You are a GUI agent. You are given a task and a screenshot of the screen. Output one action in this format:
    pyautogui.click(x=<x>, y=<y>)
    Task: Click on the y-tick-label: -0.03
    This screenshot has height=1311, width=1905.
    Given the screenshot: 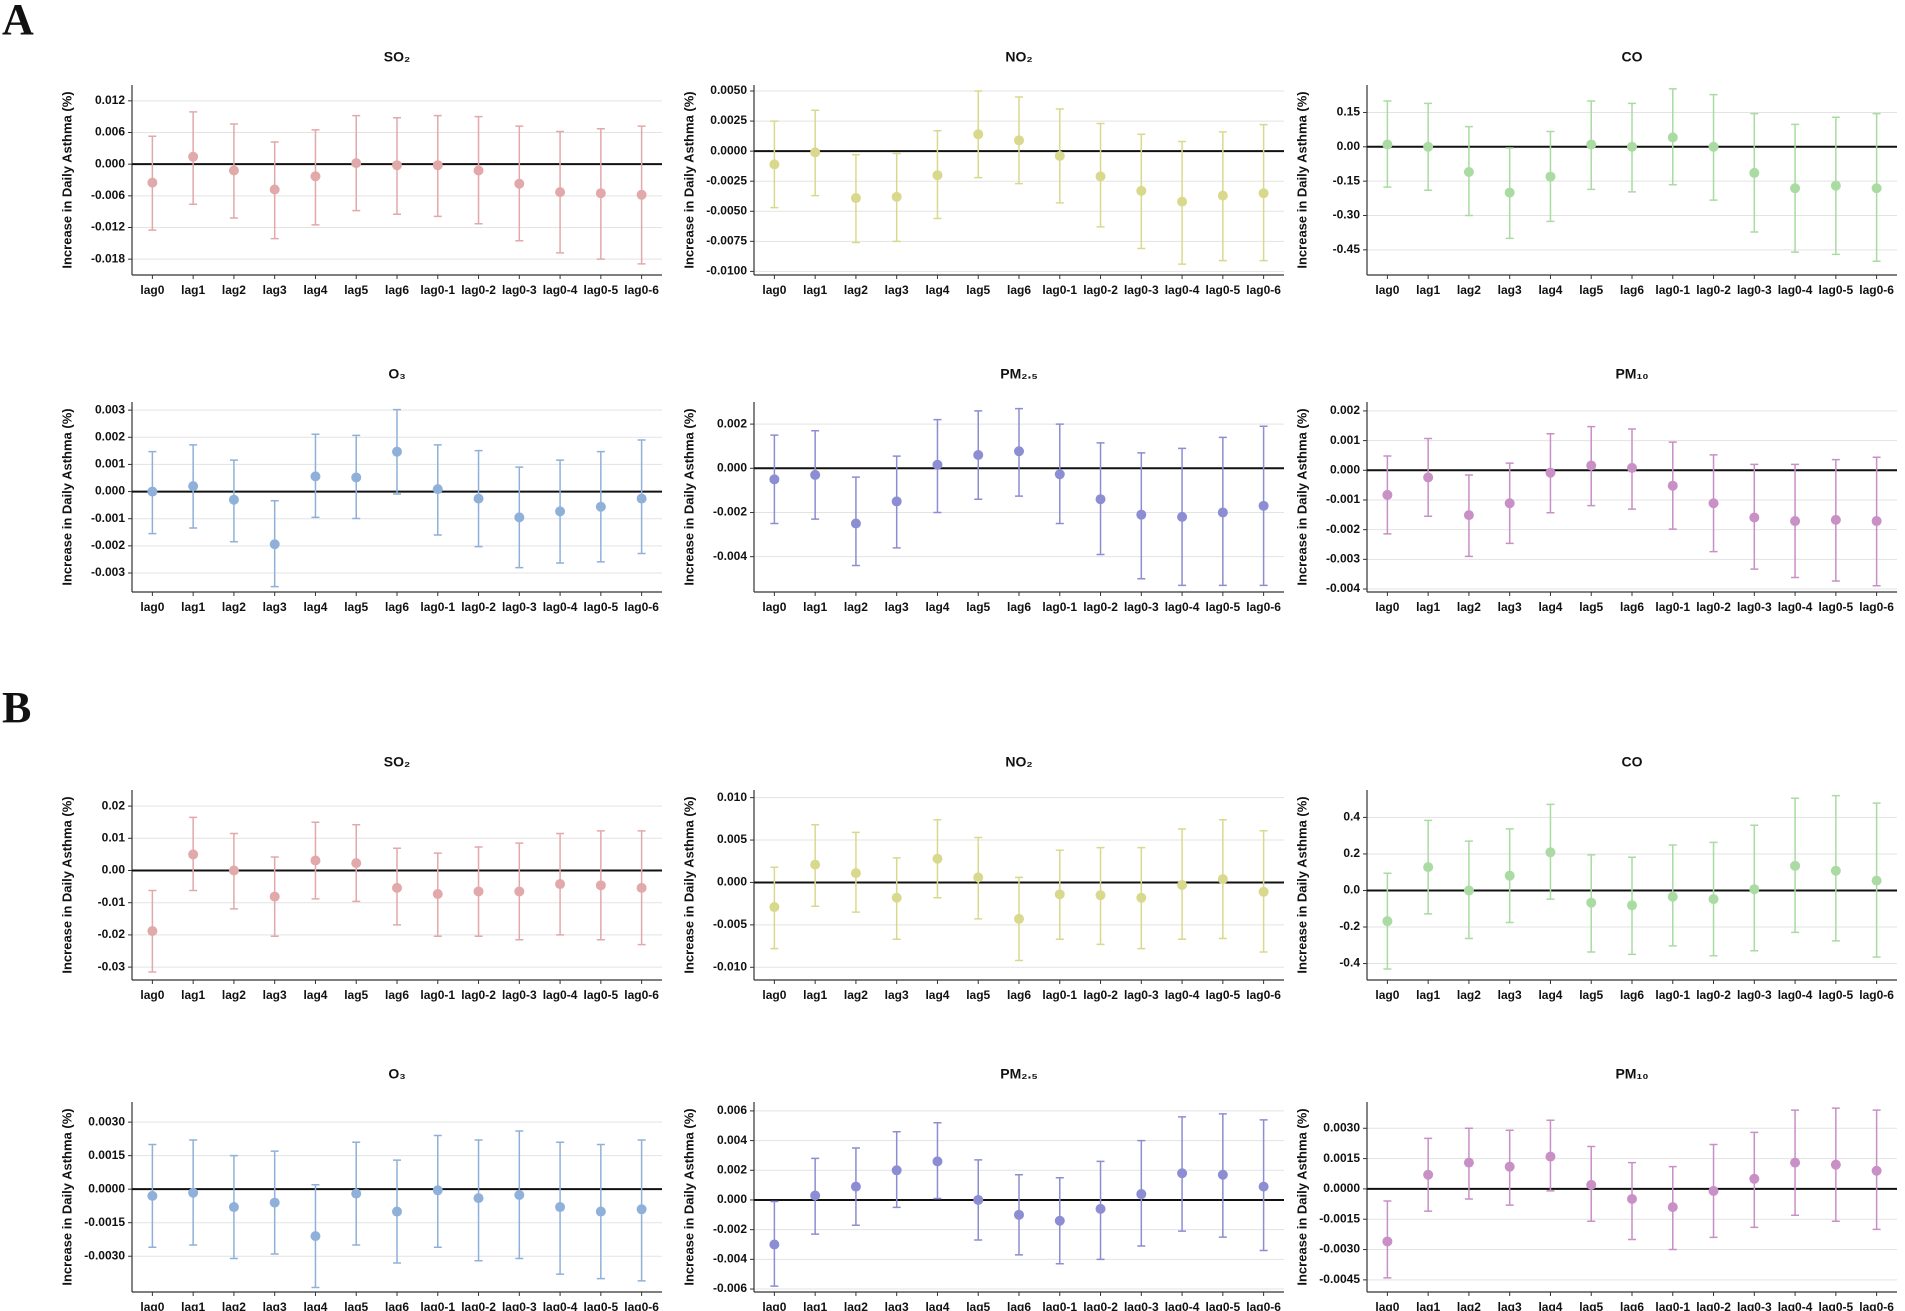 What is the action you would take?
    pyautogui.click(x=112, y=966)
    